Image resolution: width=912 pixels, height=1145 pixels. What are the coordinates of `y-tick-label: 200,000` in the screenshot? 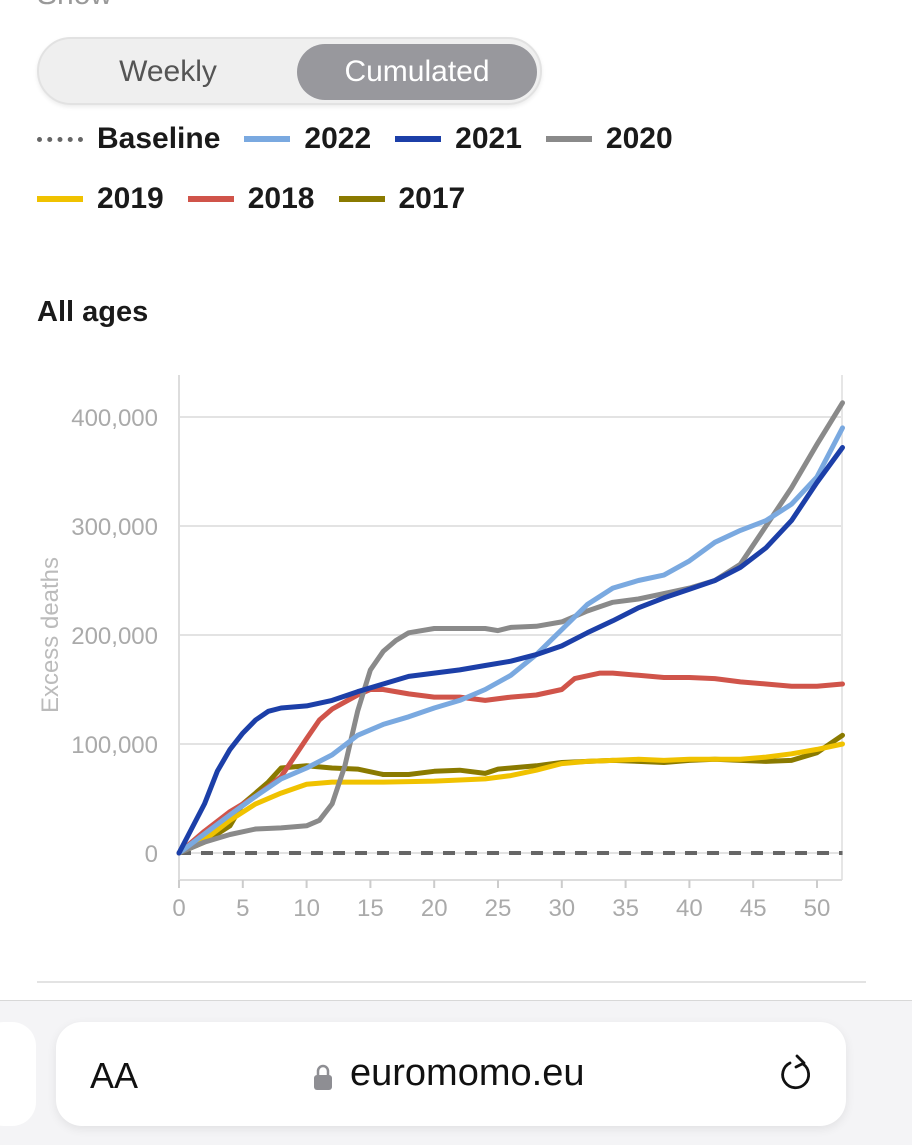 It's located at (114, 636).